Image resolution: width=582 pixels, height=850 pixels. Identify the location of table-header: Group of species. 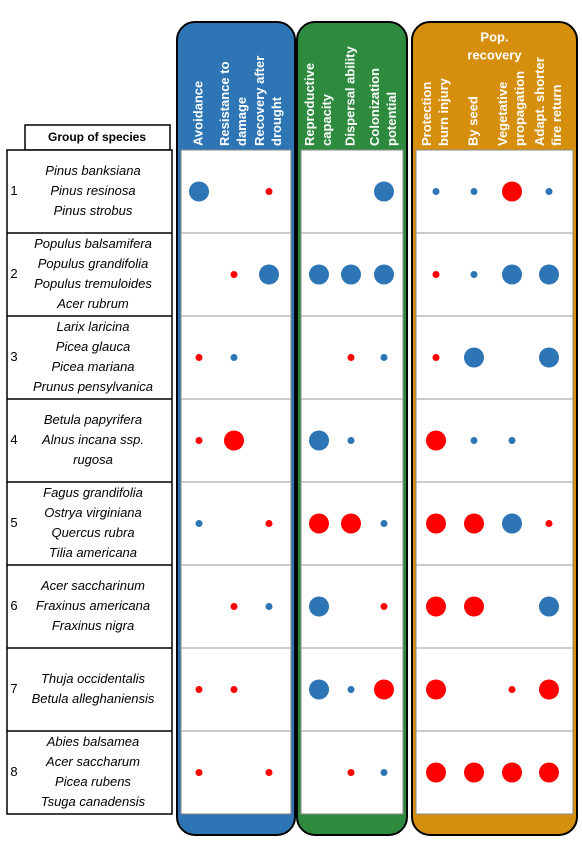
(97, 137).